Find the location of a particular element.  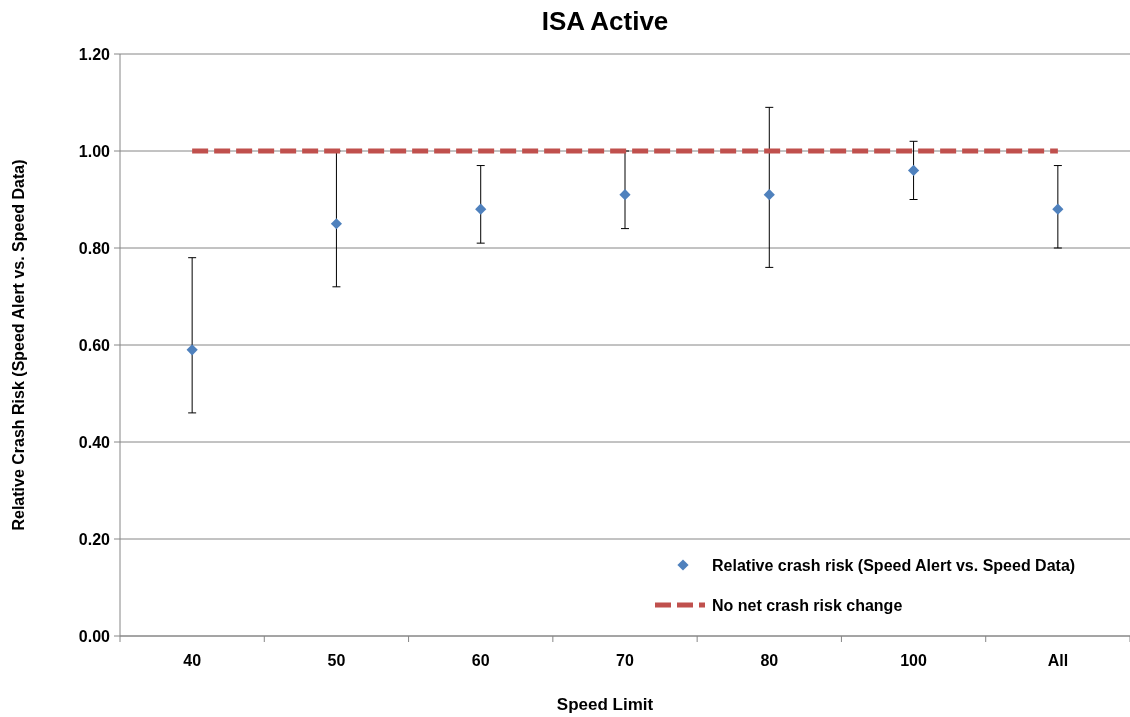

y-tick-label: 0.60 is located at coordinates (94, 345).